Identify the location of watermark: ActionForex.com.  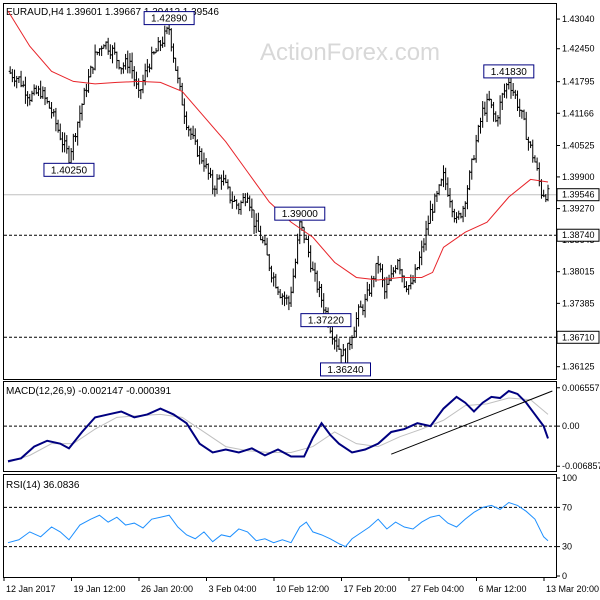
(350, 52).